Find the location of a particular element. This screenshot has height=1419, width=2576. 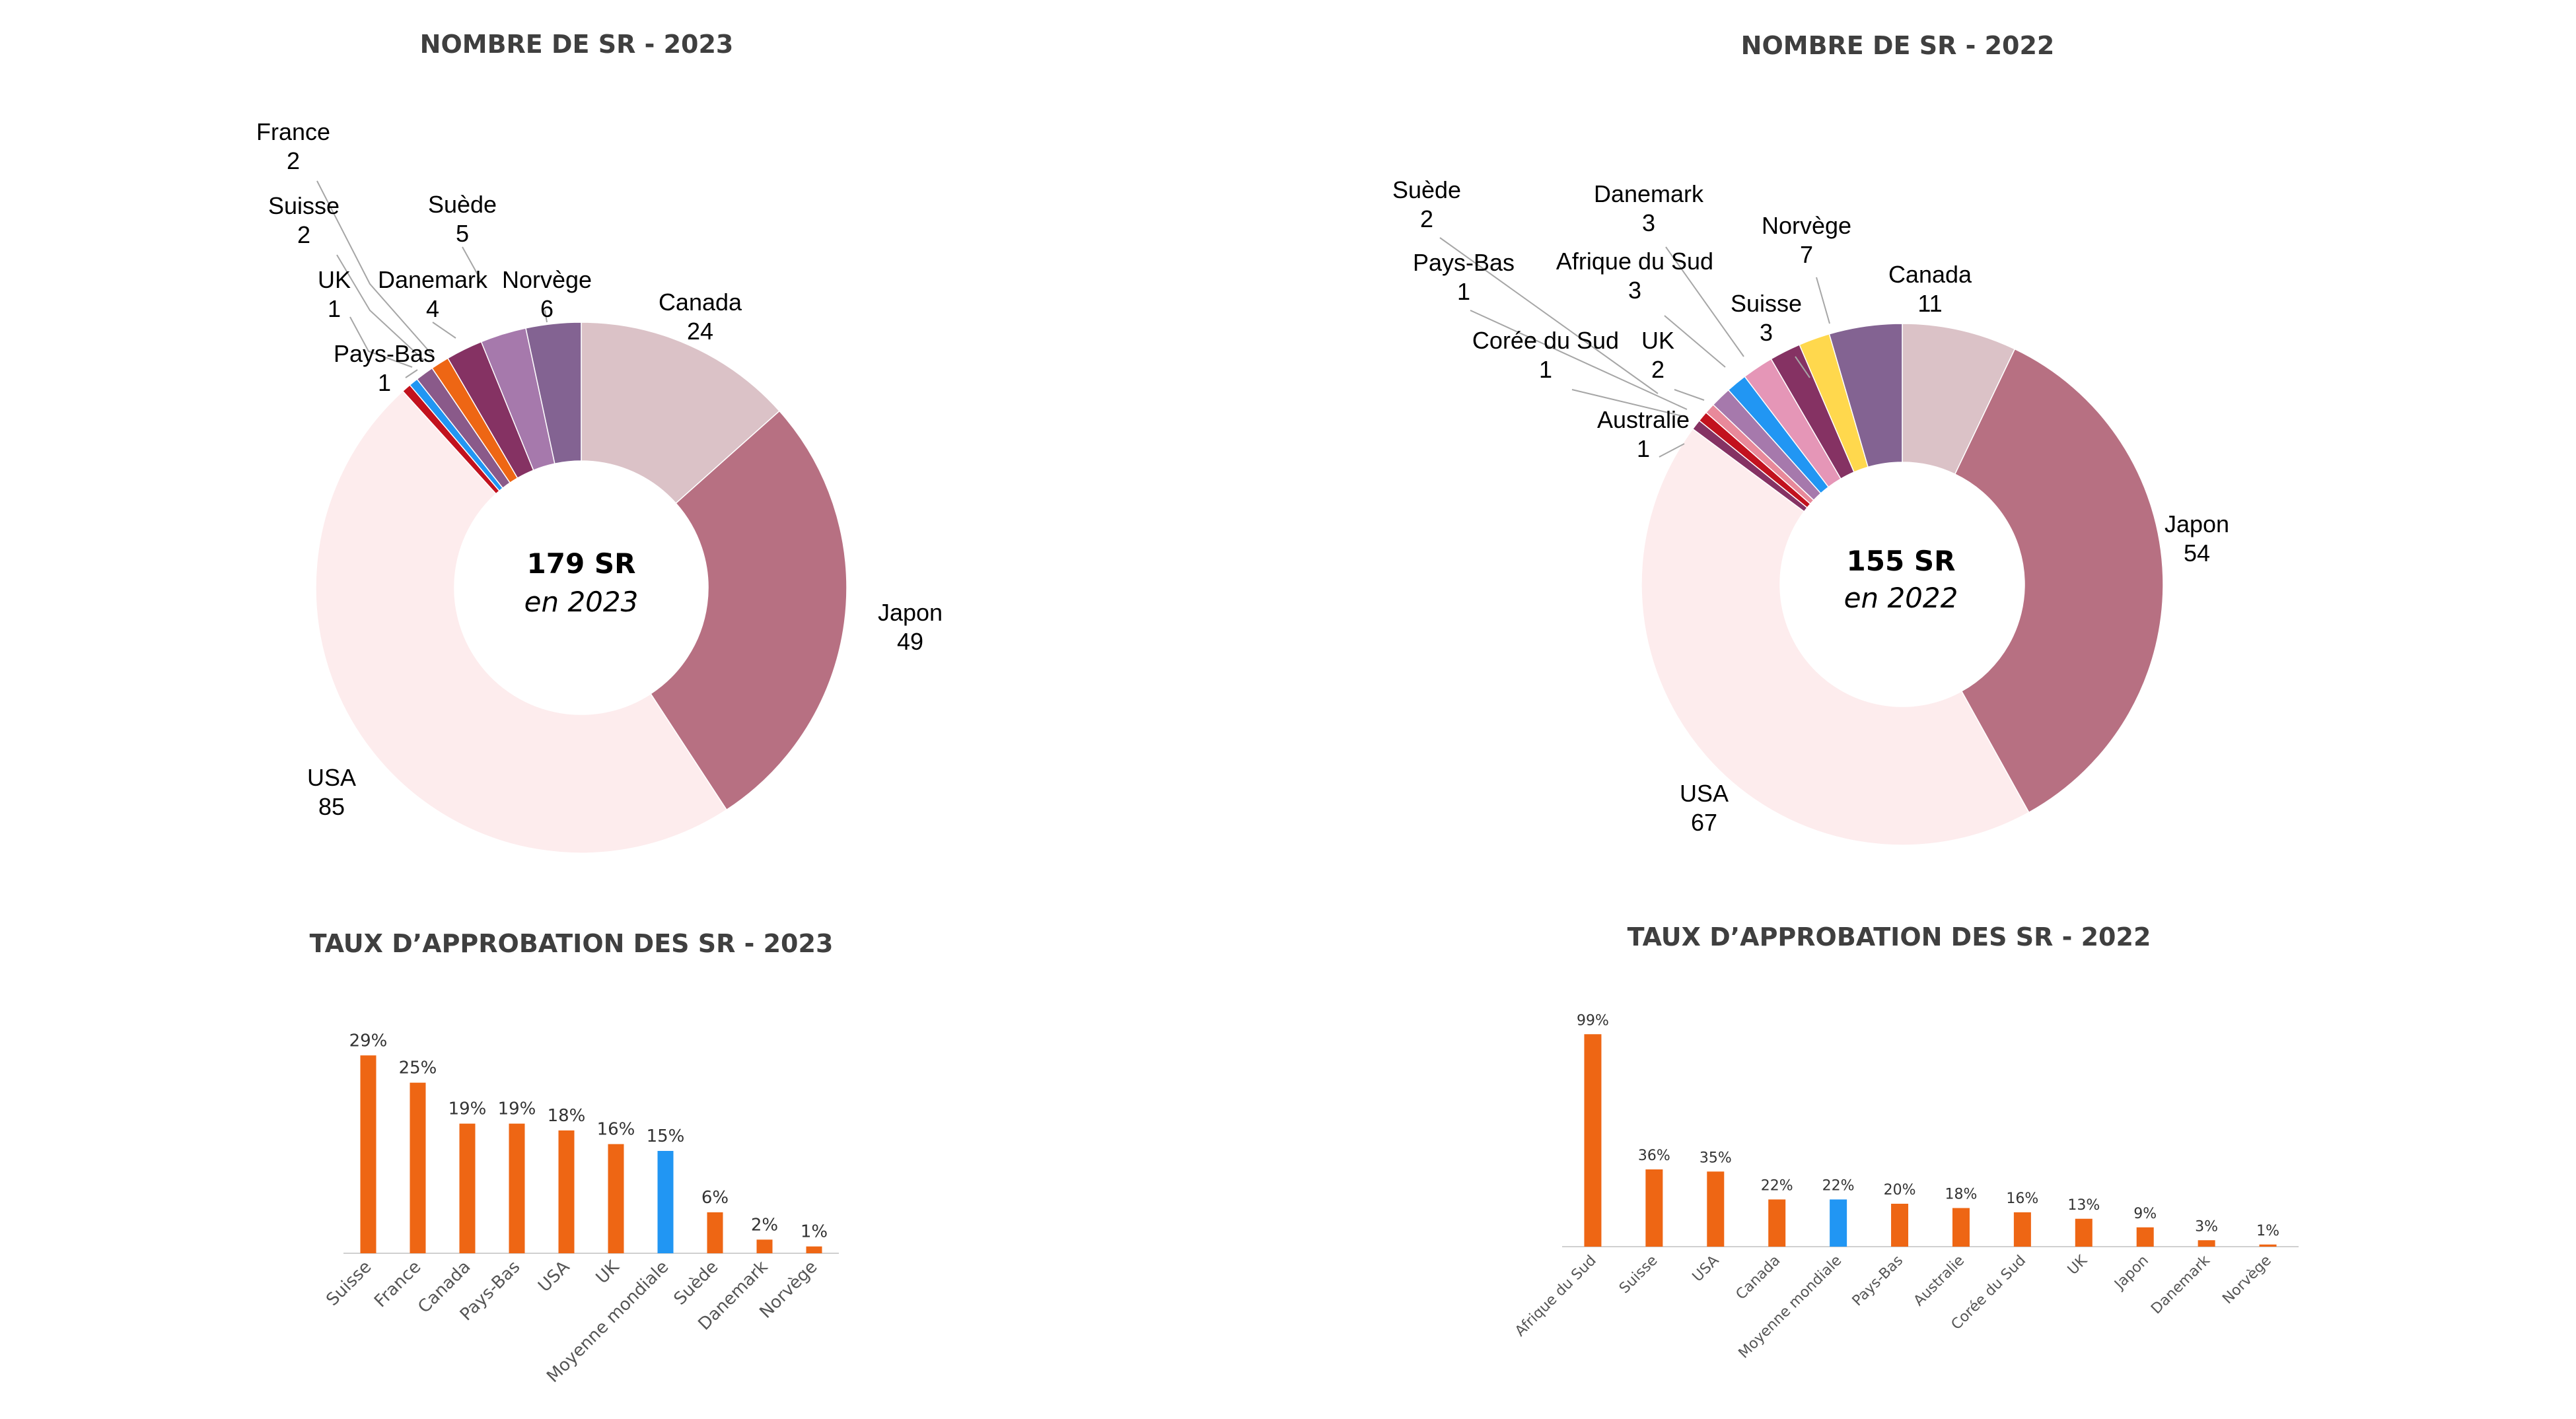

bar-2022-moyenne-mondiale is located at coordinates (1838, 1223).